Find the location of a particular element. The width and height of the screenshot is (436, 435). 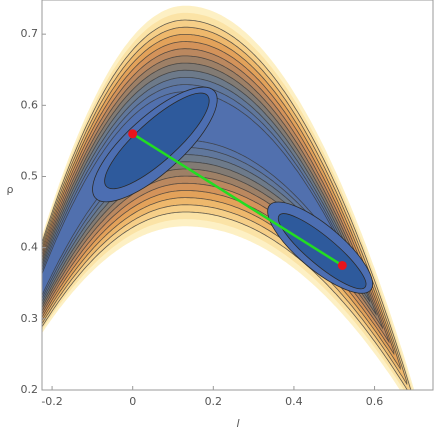

y-axis-label: ρ is located at coordinates (10, 189).